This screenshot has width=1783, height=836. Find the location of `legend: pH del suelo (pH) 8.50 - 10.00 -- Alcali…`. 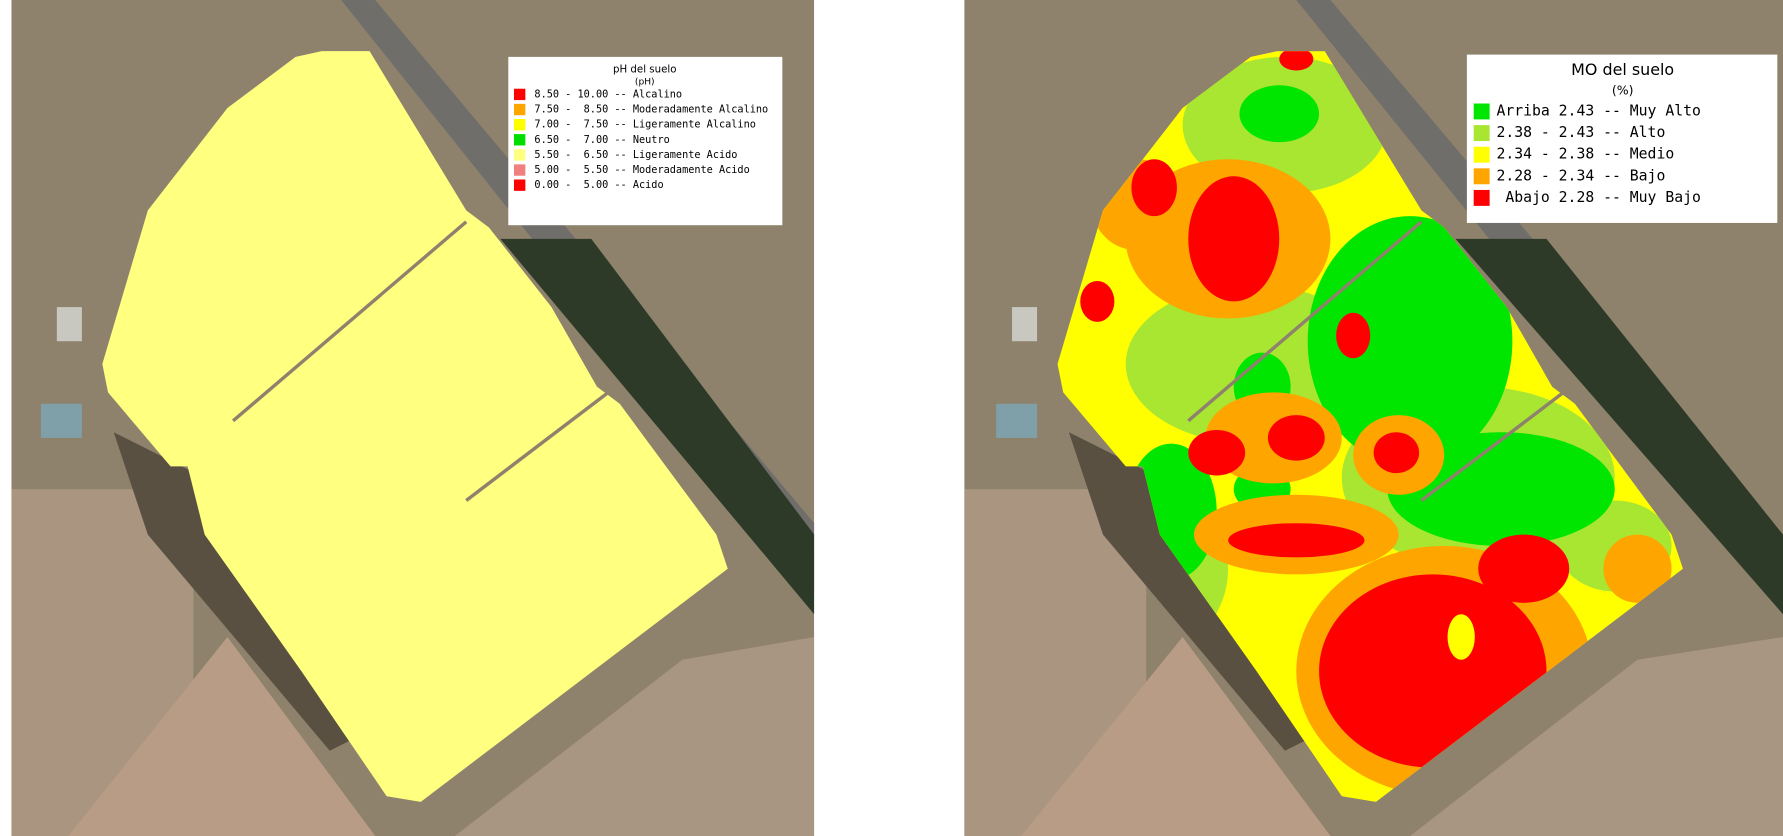

legend: pH del suelo (pH) 8.50 - 10.00 -- Alcali… is located at coordinates (645, 141).